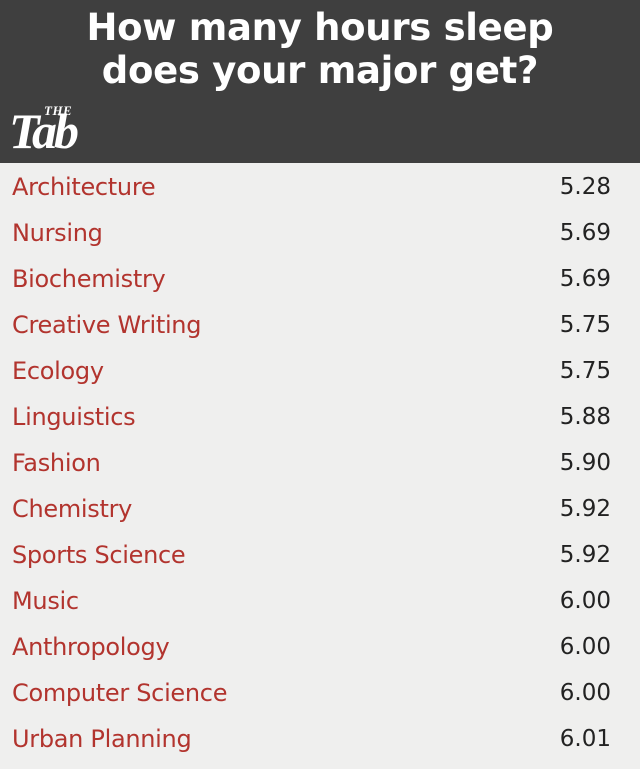 The image size is (640, 769). Describe the element at coordinates (107, 325) in the screenshot. I see `major-label: Creative Writing` at that location.